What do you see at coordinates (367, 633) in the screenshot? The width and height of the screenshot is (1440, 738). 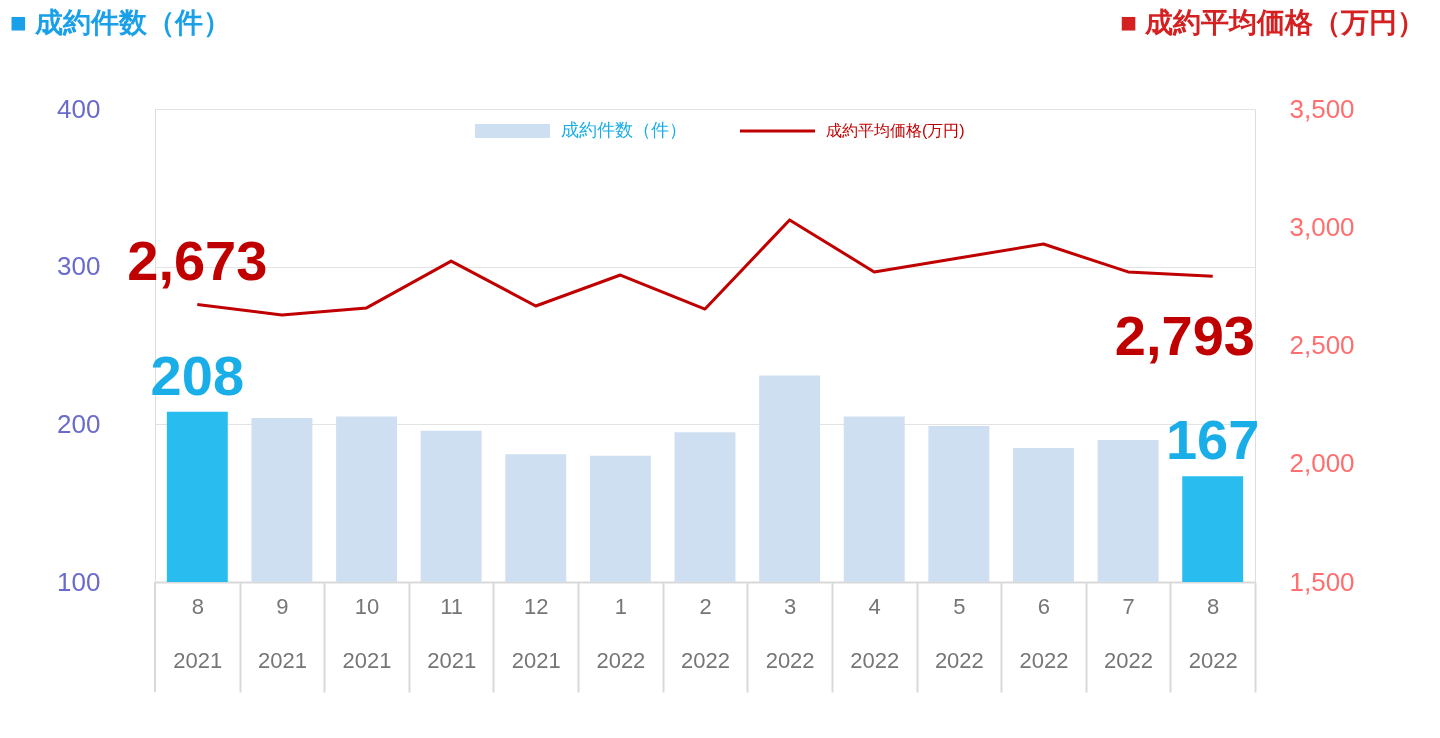 I see `category-label: 10 2021` at bounding box center [367, 633].